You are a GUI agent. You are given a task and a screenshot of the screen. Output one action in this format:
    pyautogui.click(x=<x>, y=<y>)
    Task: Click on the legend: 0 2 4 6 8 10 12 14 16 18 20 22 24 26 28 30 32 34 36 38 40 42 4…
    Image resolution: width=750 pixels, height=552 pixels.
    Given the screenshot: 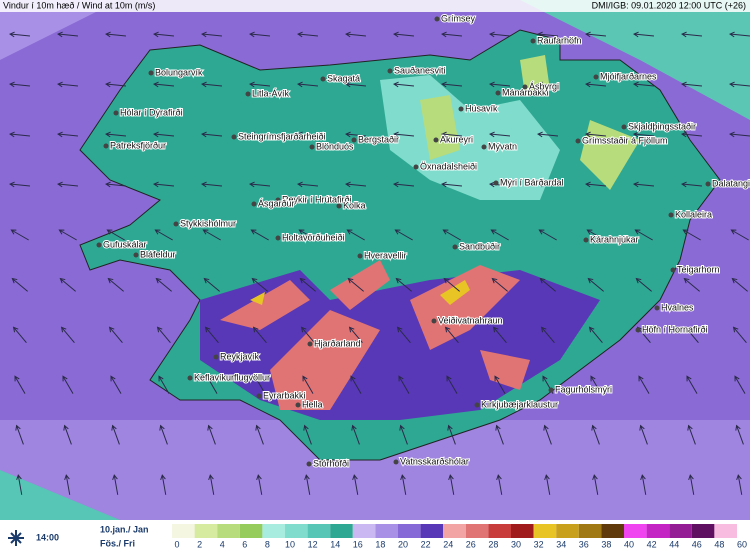 What is the action you would take?
    pyautogui.click(x=459, y=536)
    